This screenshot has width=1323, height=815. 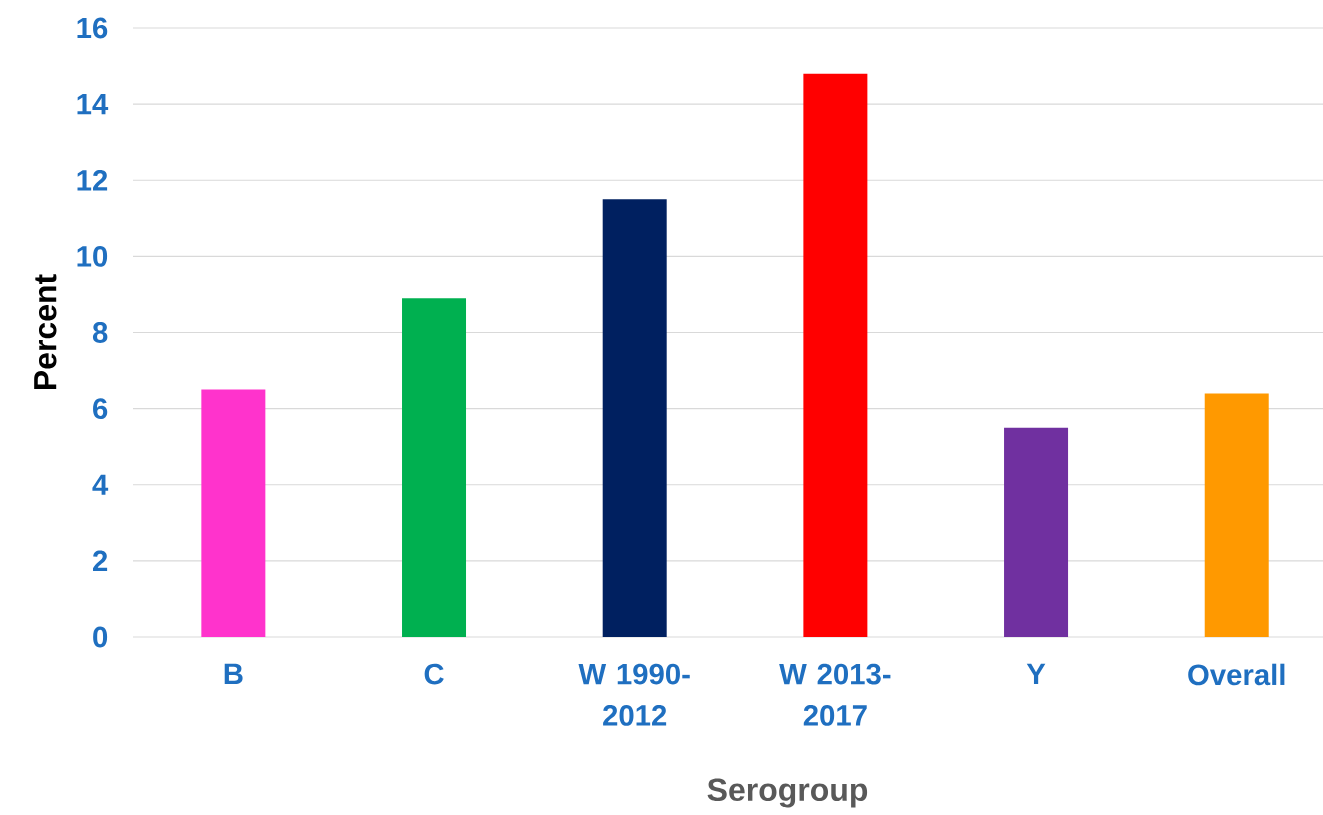 I want to click on y-tick-label: 12, so click(x=92, y=180).